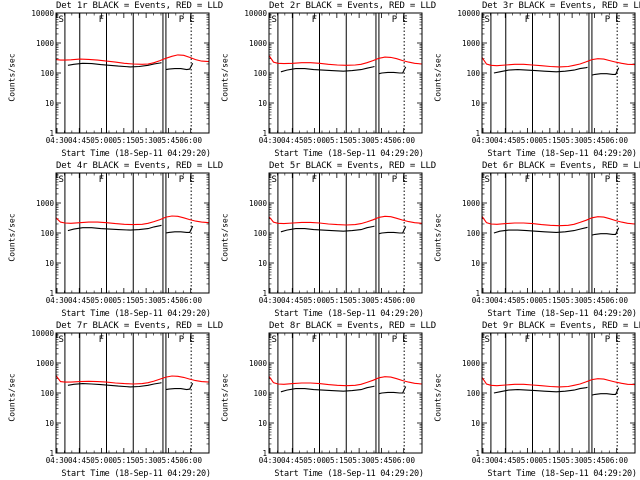 Image resolution: width=640 pixels, height=480 pixels. What do you see at coordinates (561, 166) in the screenshot?
I see `chart-title: Det 6r BLACK = Events, RED = LLD` at bounding box center [561, 166].